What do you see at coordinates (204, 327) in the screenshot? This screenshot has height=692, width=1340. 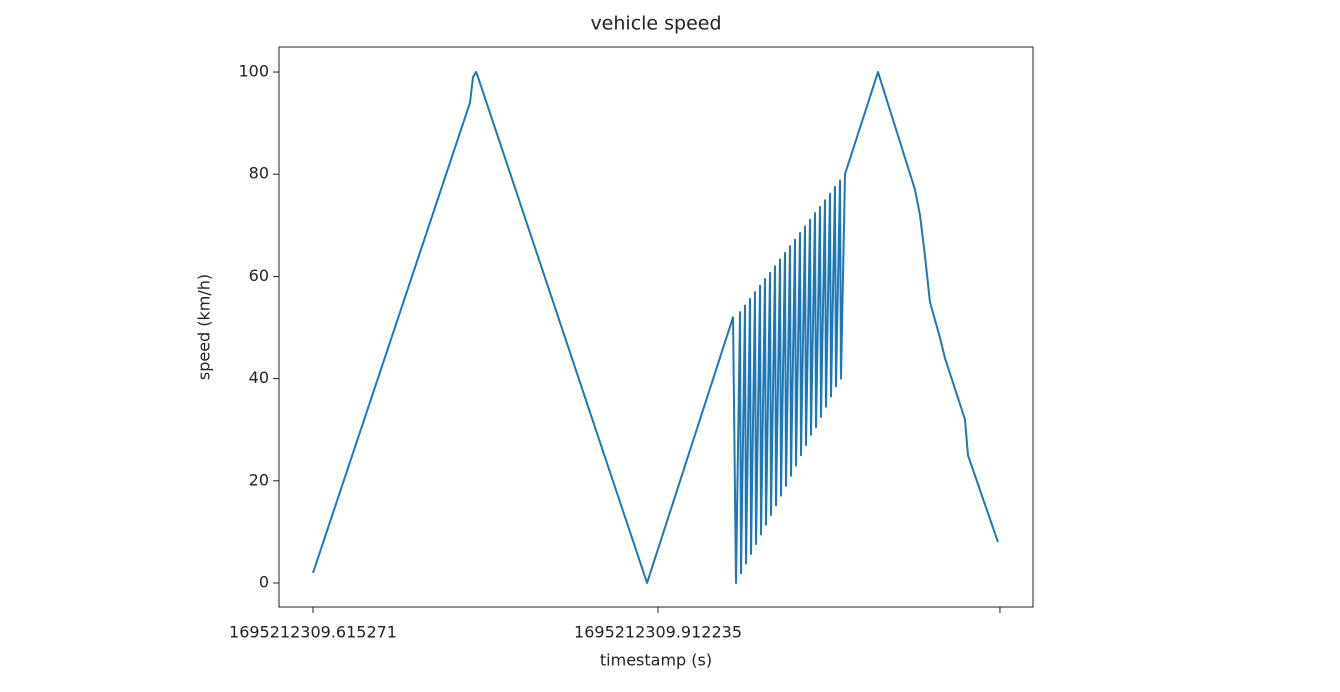 I see `y-axis-label: speed (km/h)` at bounding box center [204, 327].